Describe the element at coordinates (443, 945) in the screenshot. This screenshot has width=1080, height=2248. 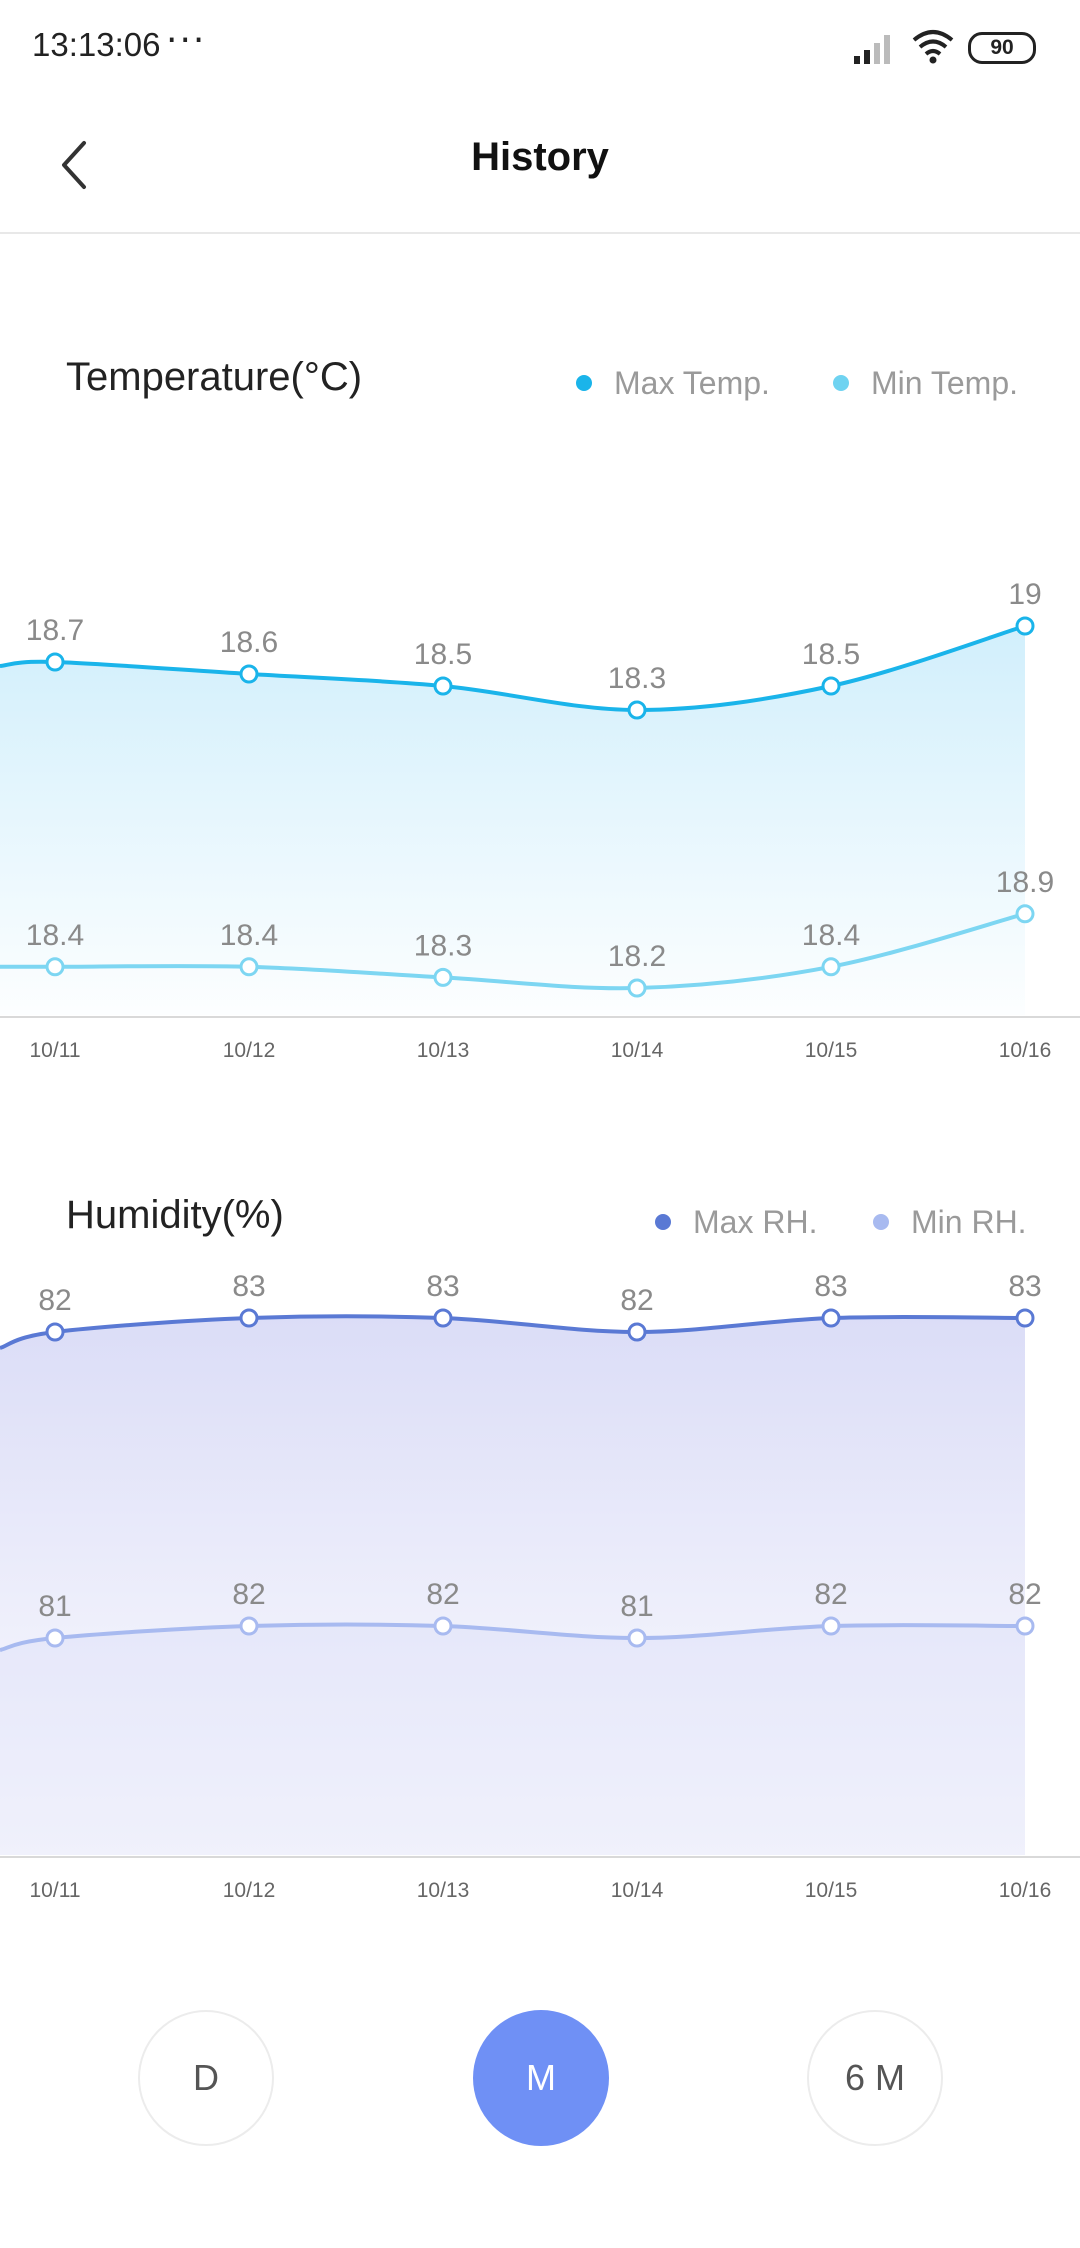
I see `temp-value-label-min-2: 18.3` at that location.